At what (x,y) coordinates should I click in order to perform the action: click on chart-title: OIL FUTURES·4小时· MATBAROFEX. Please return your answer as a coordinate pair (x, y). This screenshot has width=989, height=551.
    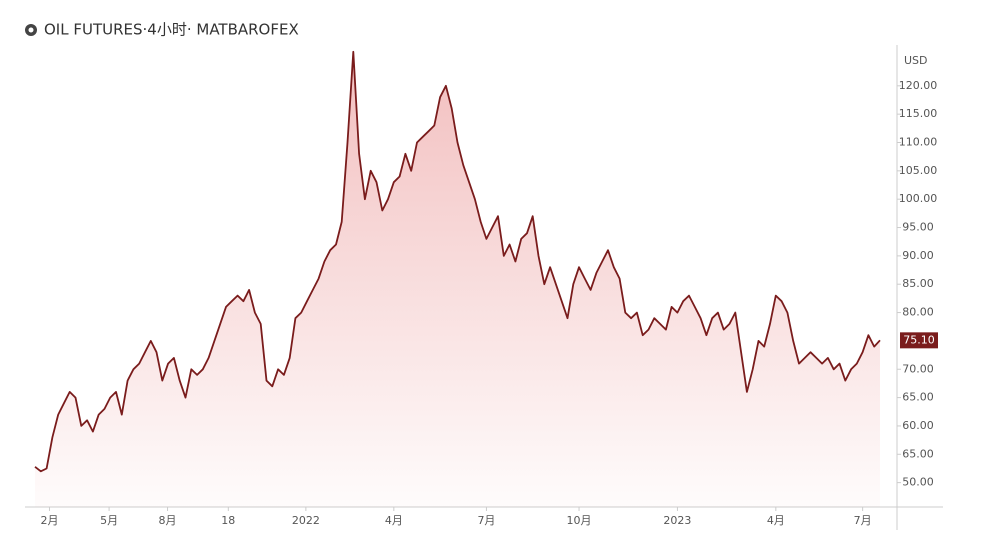
    Looking at the image, I should click on (171, 30).